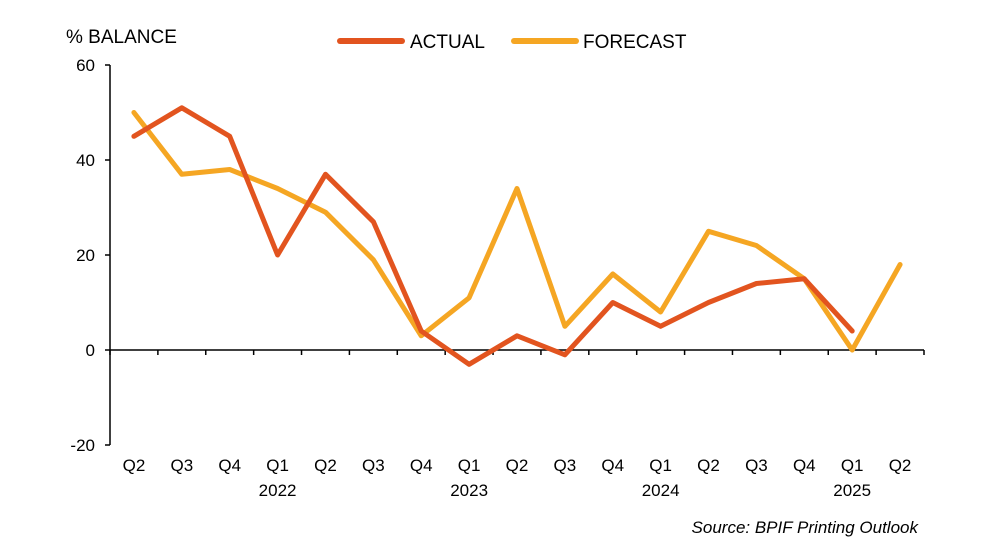 The width and height of the screenshot is (998, 560). What do you see at coordinates (512, 42) in the screenshot?
I see `legend: ACTUAL FORECAST` at bounding box center [512, 42].